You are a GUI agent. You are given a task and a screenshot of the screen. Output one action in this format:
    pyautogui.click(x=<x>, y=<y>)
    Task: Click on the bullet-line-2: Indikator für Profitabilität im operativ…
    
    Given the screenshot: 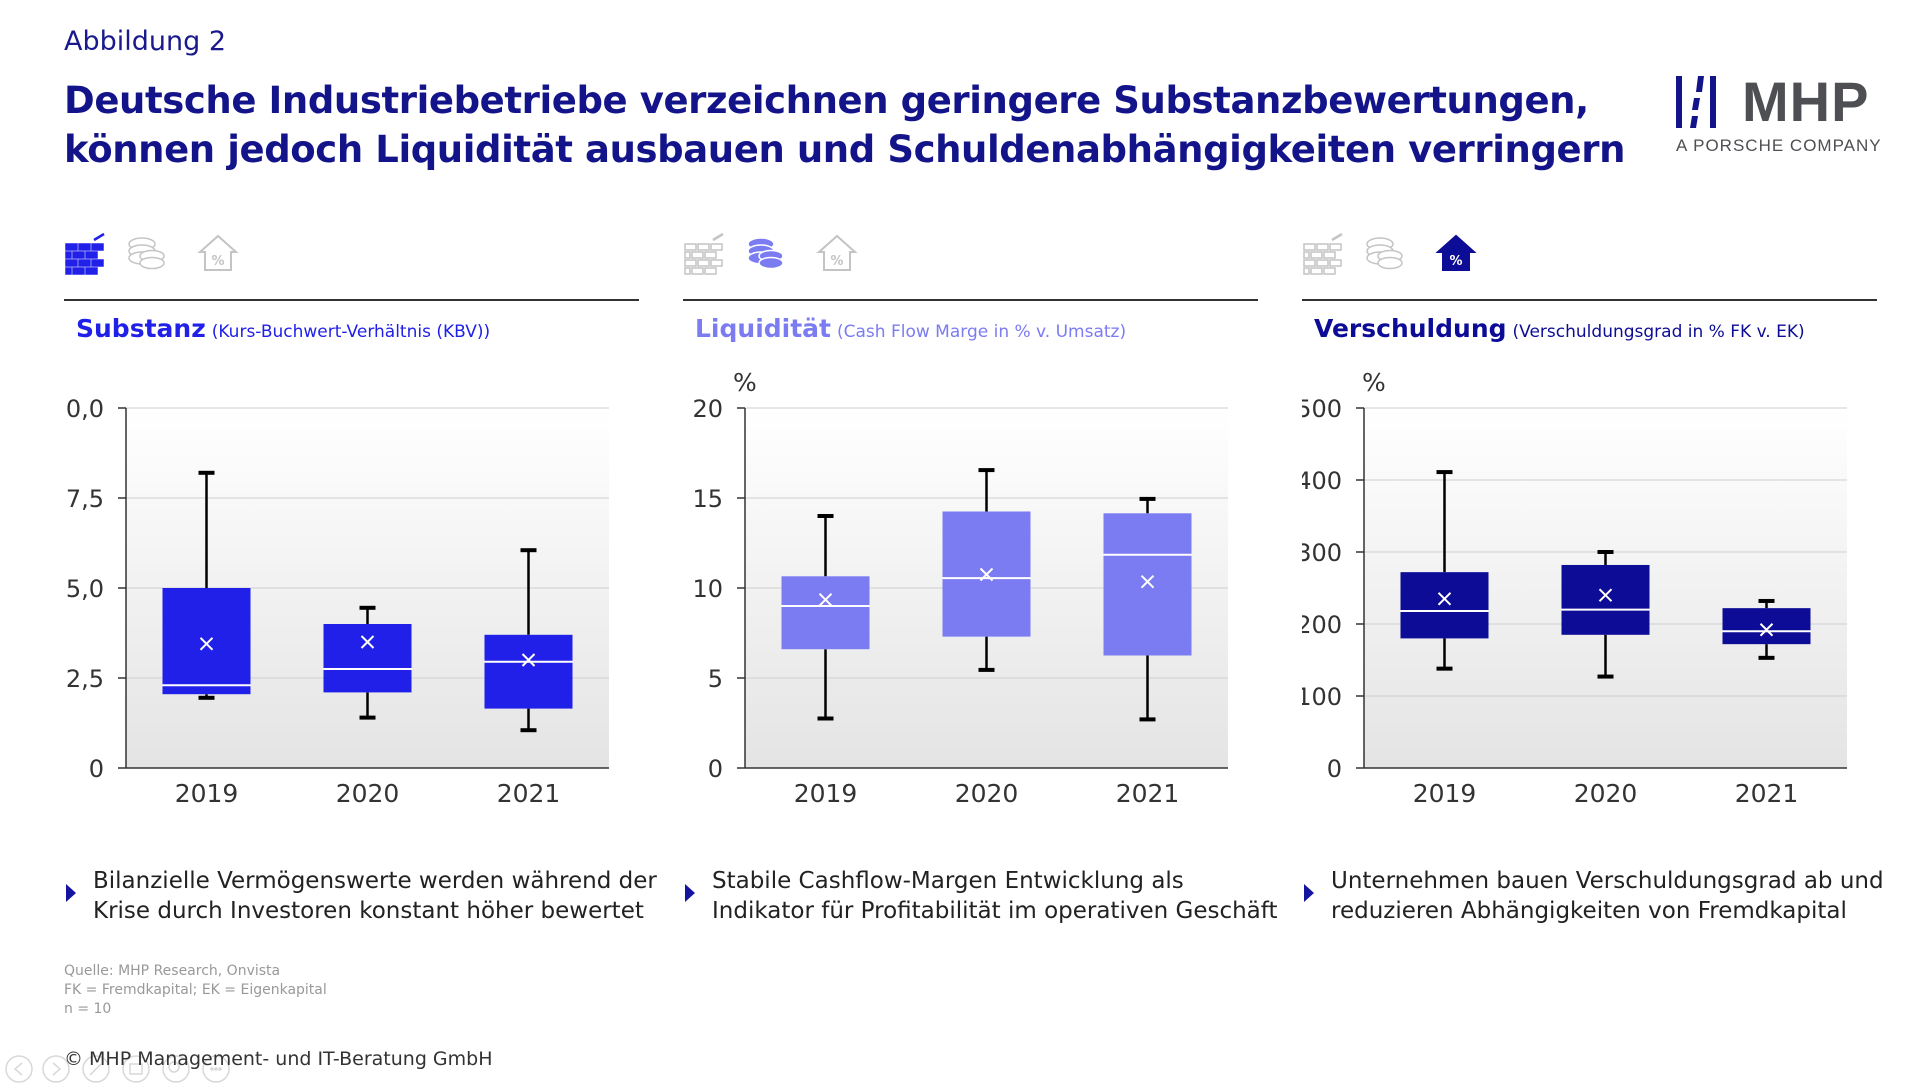 What is the action you would take?
    pyautogui.click(x=995, y=911)
    